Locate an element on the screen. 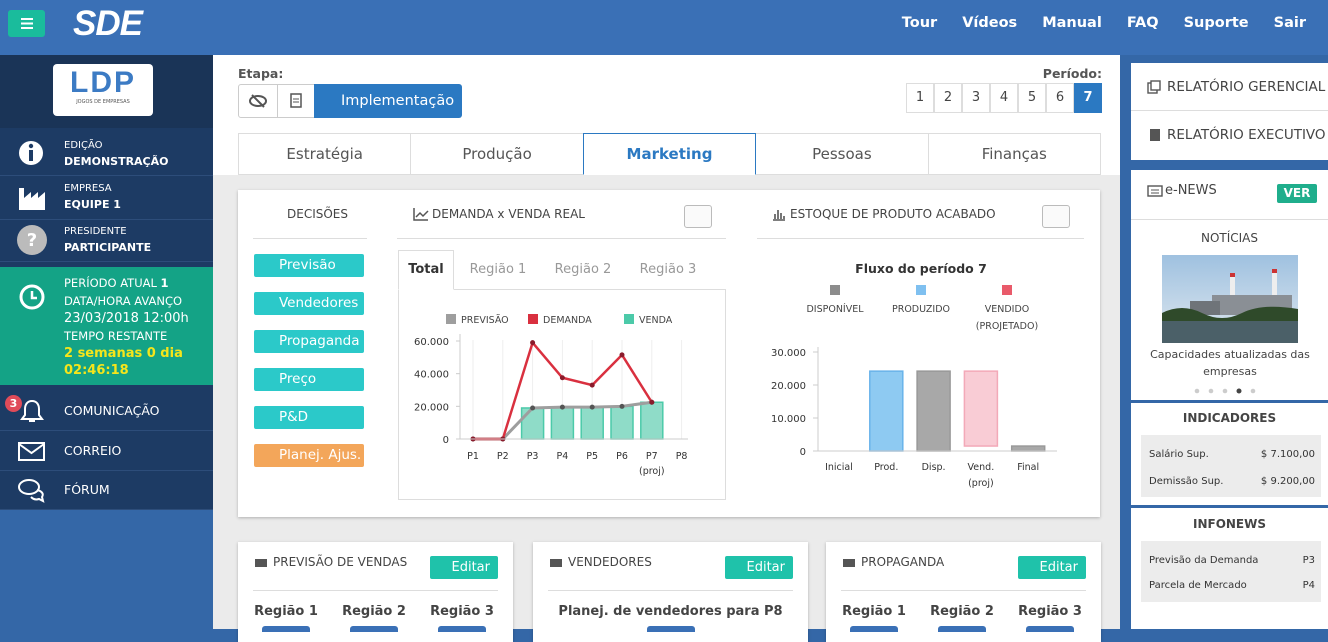 This screenshot has width=1328, height=642. chart-icon is located at coordinates (779, 215).